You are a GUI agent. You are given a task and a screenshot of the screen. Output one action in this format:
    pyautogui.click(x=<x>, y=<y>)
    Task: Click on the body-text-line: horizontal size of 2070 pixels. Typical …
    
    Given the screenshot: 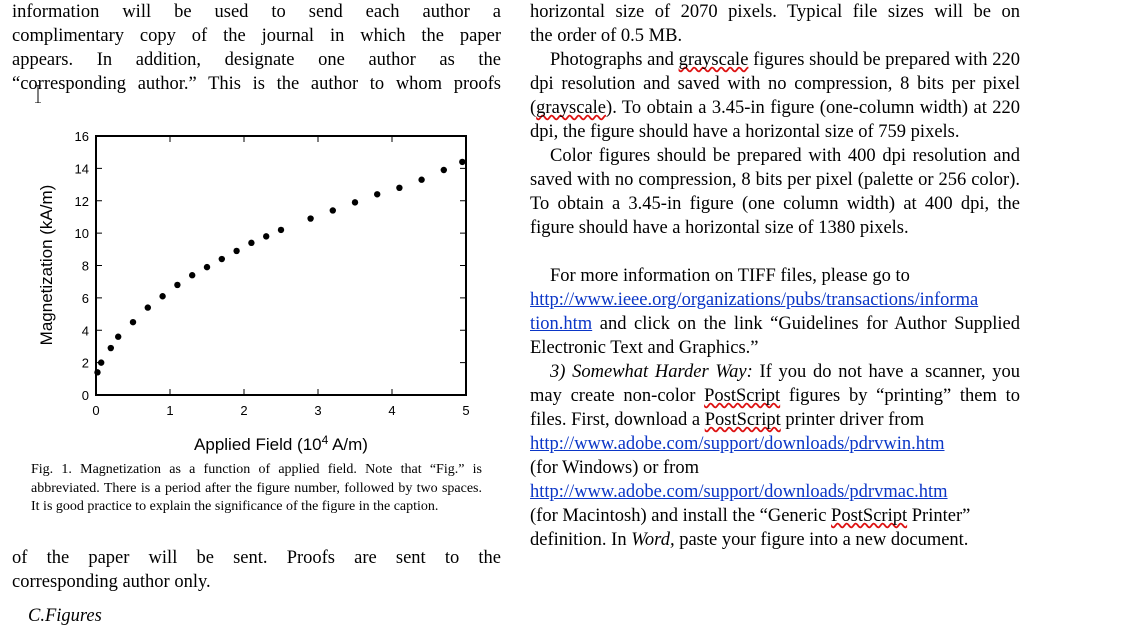 What is the action you would take?
    pyautogui.click(x=775, y=12)
    